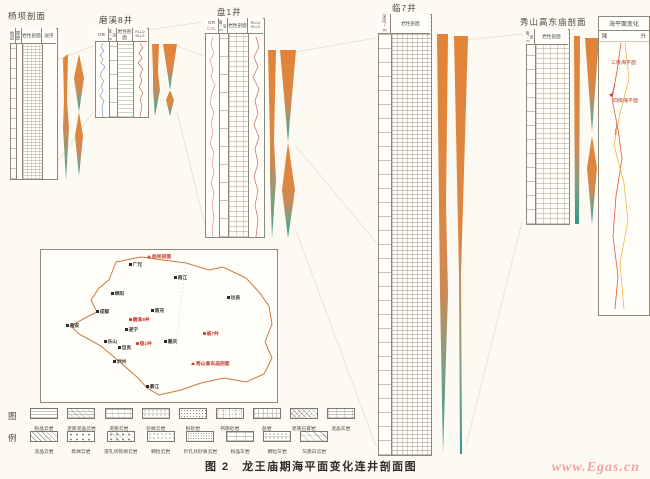  What do you see at coordinates (131, 329) in the screenshot?
I see `map-label-city: 遂宁` at bounding box center [131, 329].